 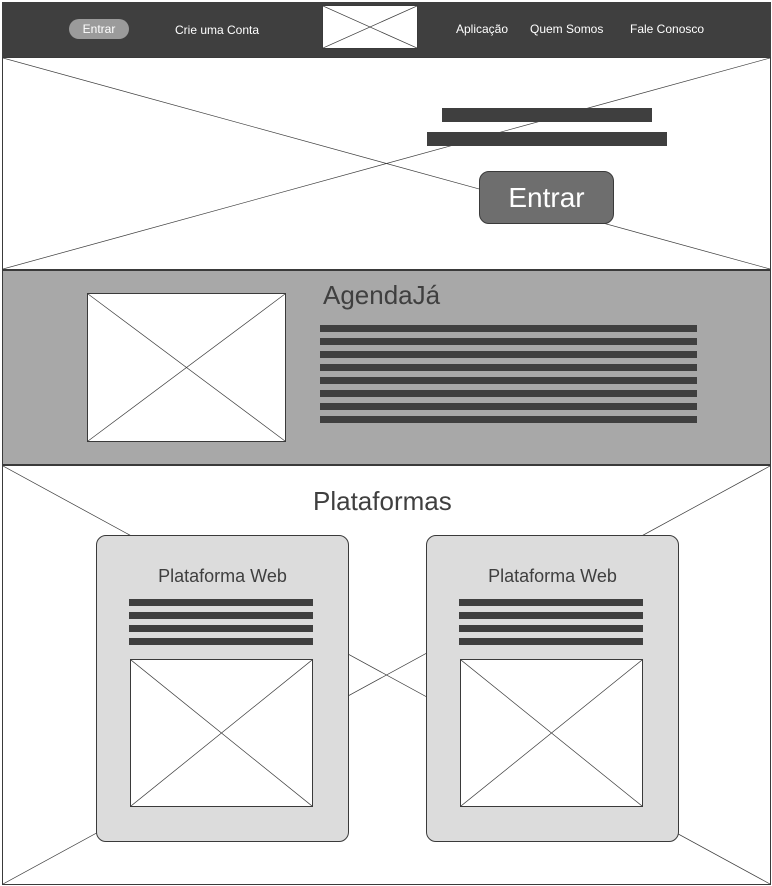 I want to click on hero-login-button: Entrar, so click(x=546, y=197).